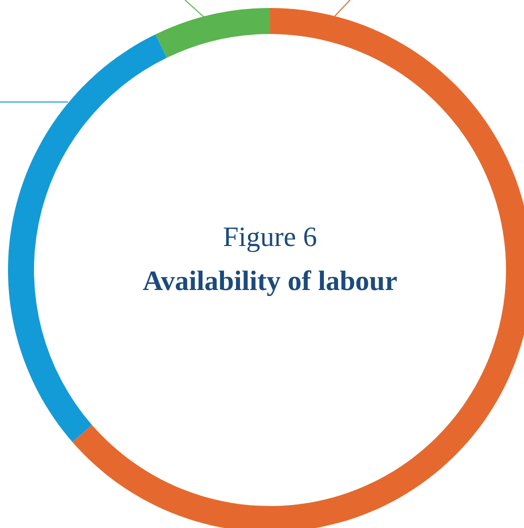 The image size is (524, 528). What do you see at coordinates (270, 281) in the screenshot?
I see `text: Availability of labour` at bounding box center [270, 281].